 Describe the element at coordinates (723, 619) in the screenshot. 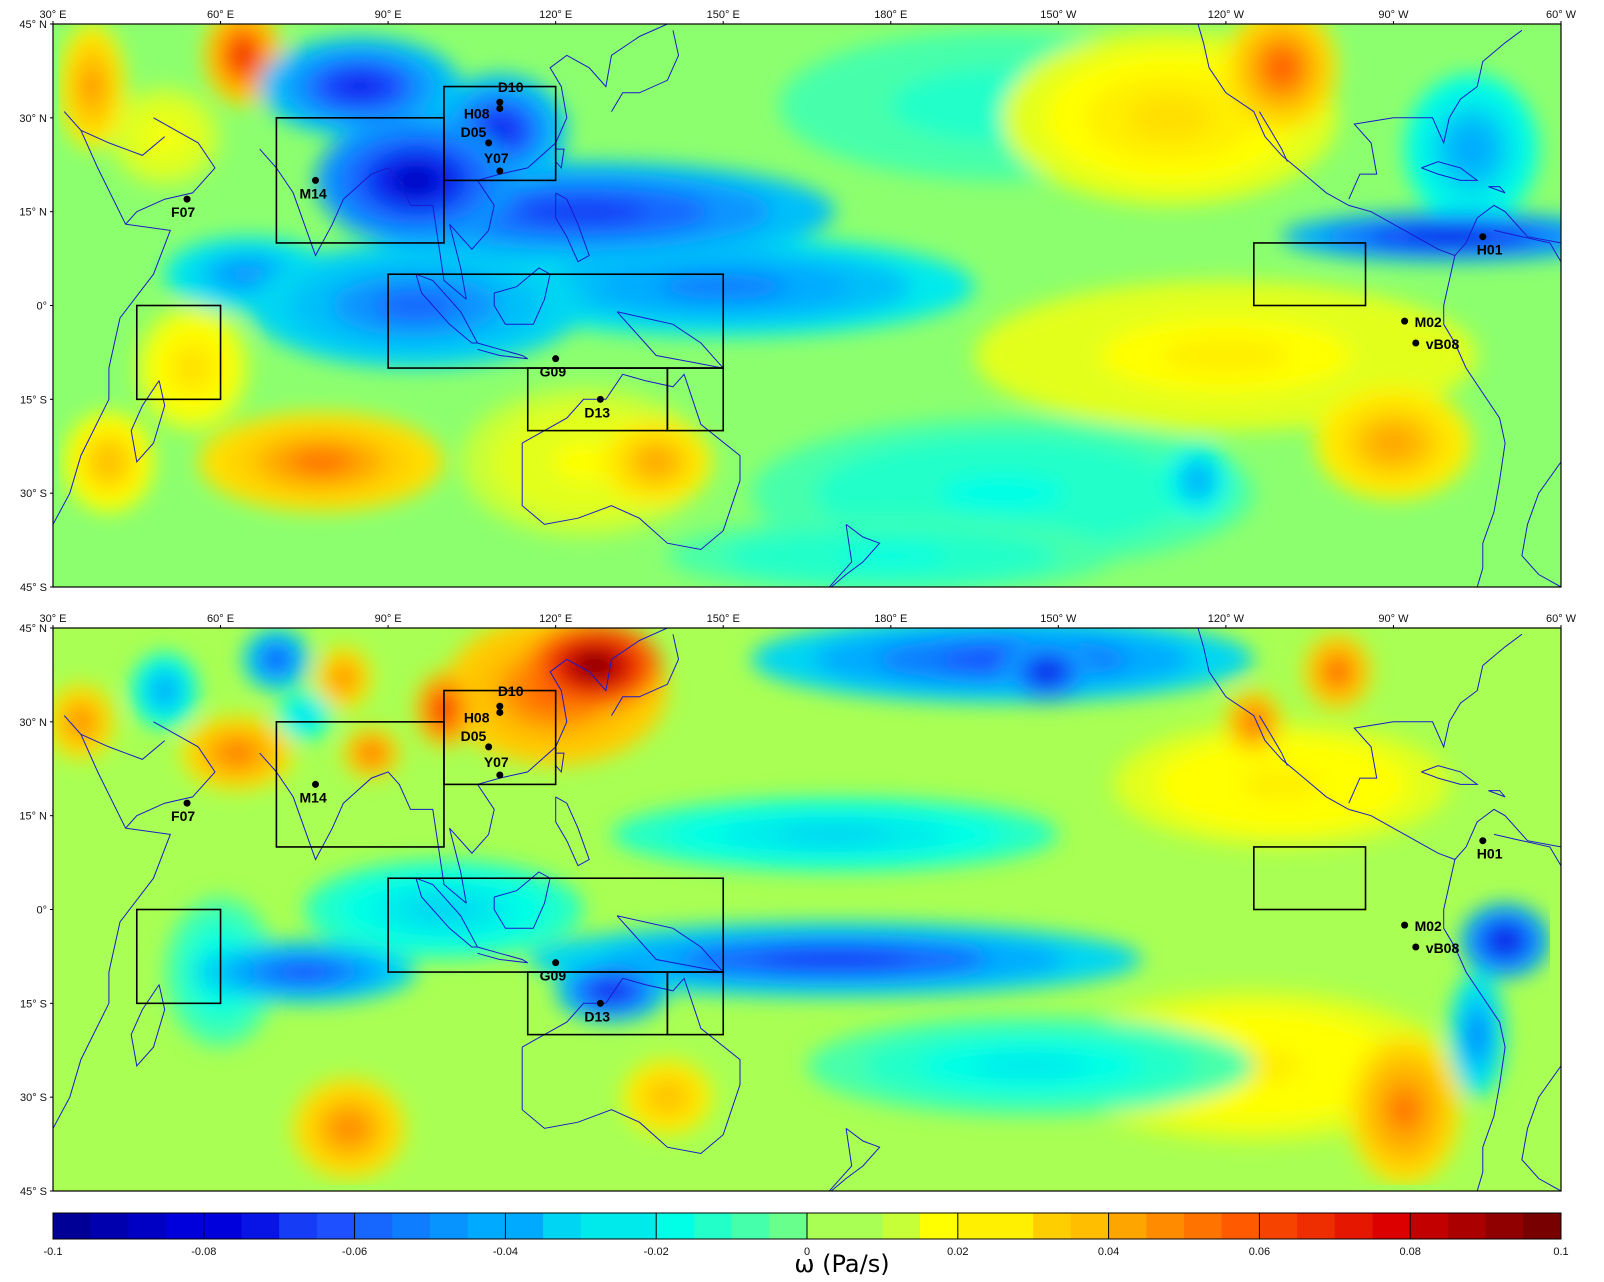

I see `lon-tick-label: 150° E` at that location.